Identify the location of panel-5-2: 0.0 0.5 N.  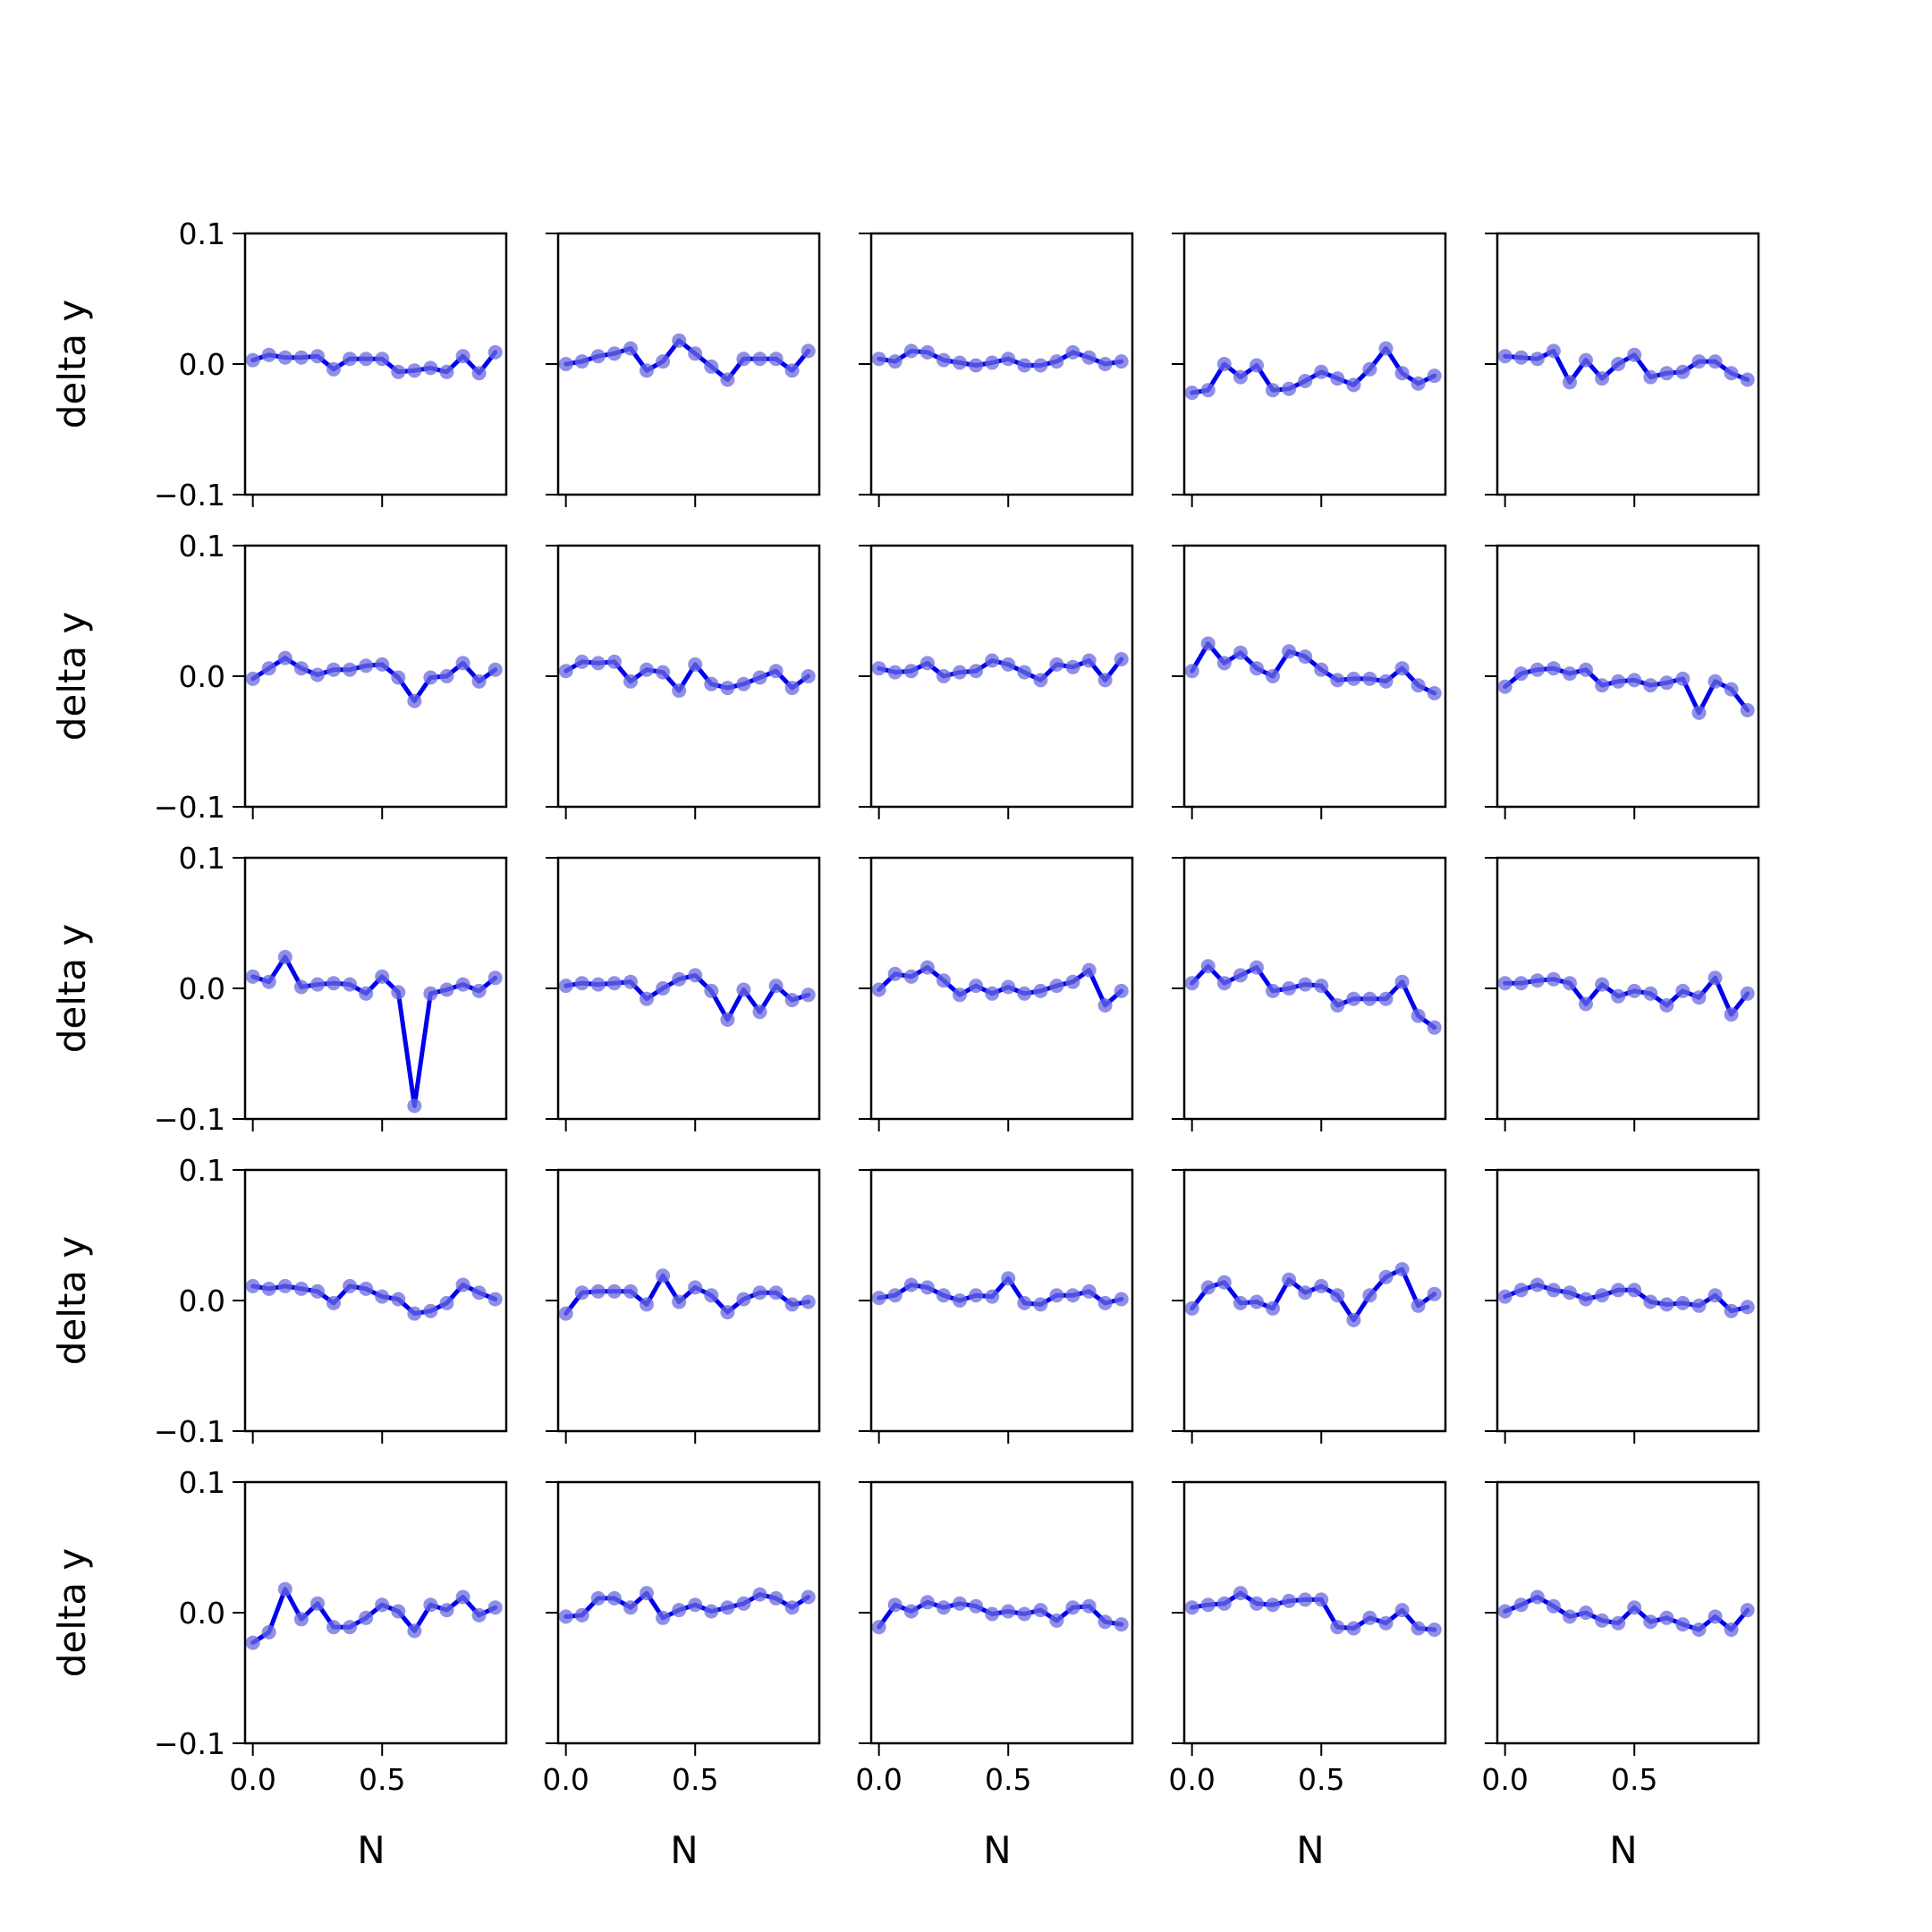
(681, 1676).